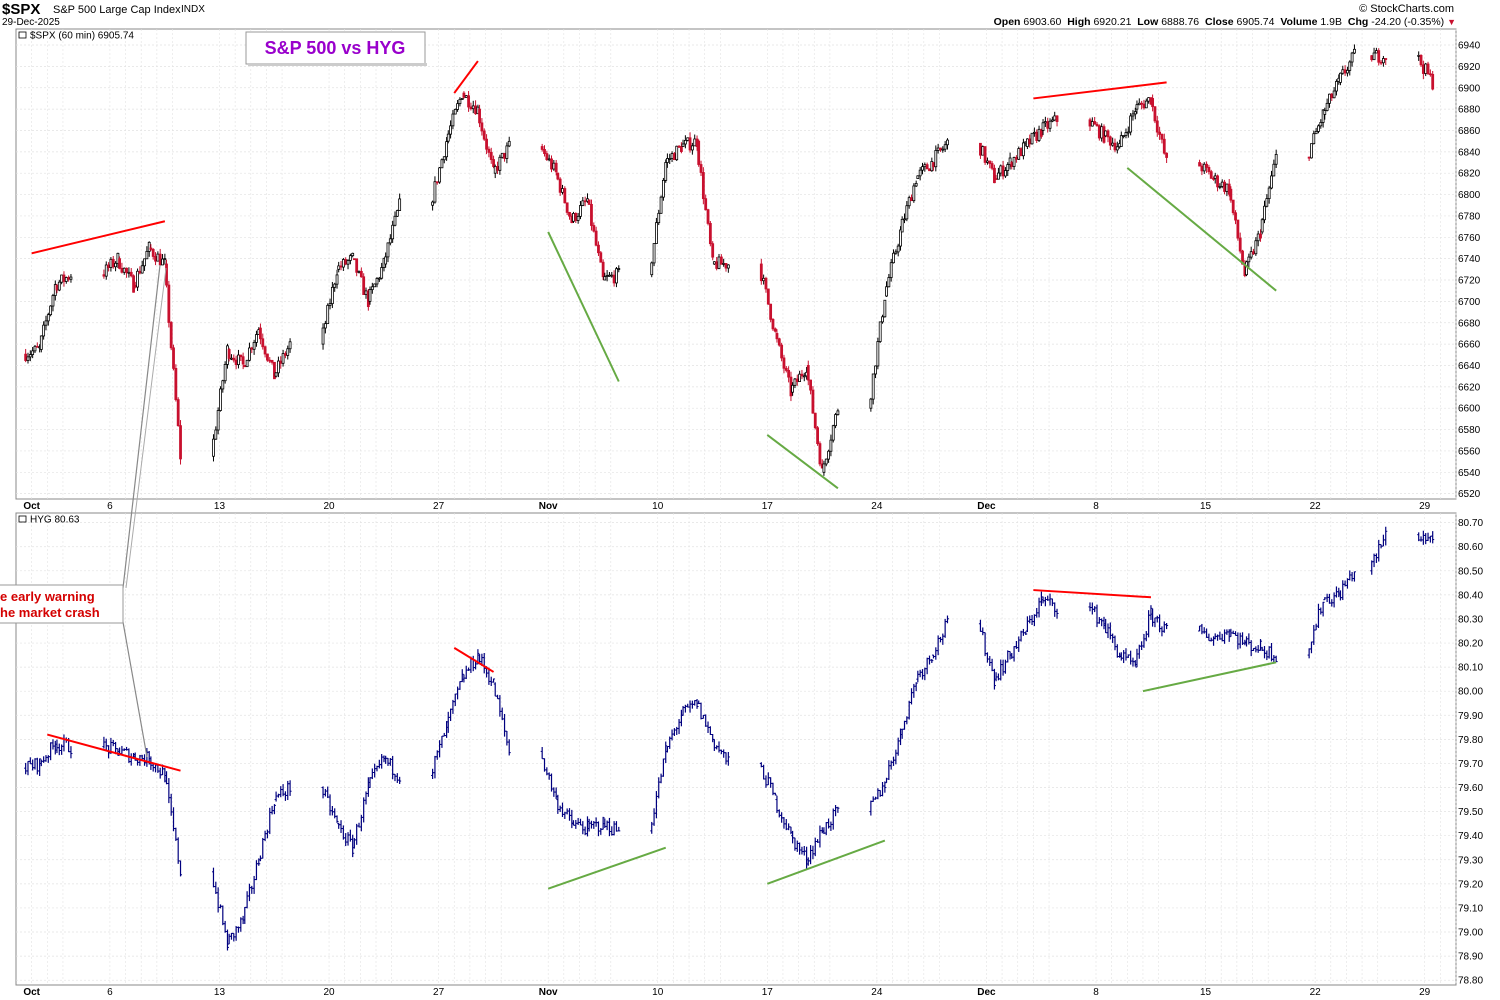 This screenshot has height=1000, width=1500. I want to click on hyg-ytick-label: 78.80, so click(1470, 981).